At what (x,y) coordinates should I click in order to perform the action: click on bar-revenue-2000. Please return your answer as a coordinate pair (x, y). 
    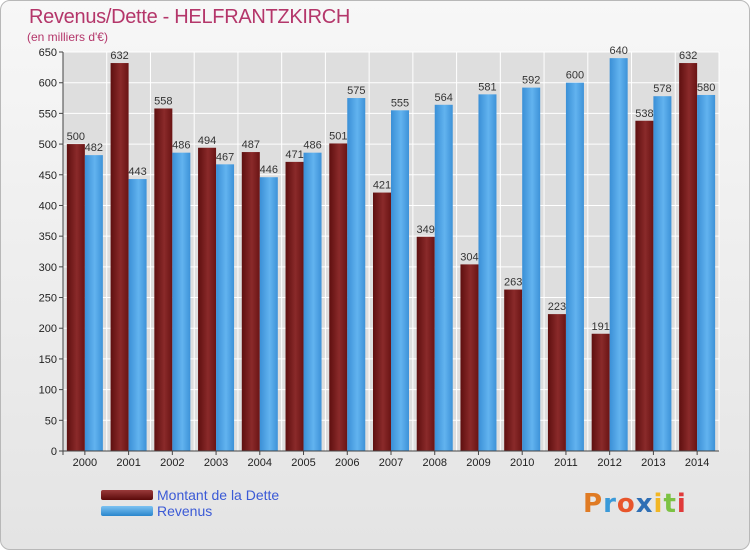
    Looking at the image, I should click on (93, 303).